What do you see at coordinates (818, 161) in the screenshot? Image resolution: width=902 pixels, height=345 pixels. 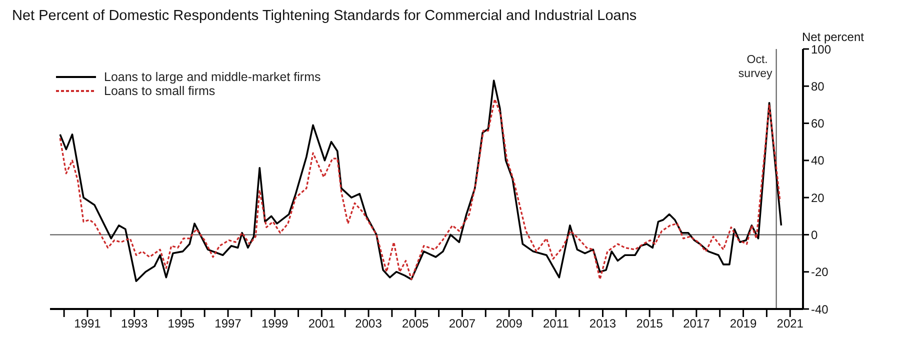 I see `y-tick-label: 40` at bounding box center [818, 161].